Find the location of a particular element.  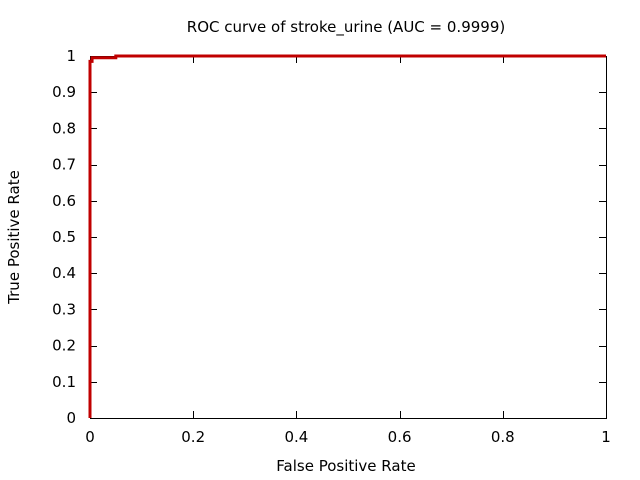

y-axis-label: True Positive Rate is located at coordinates (14, 237).